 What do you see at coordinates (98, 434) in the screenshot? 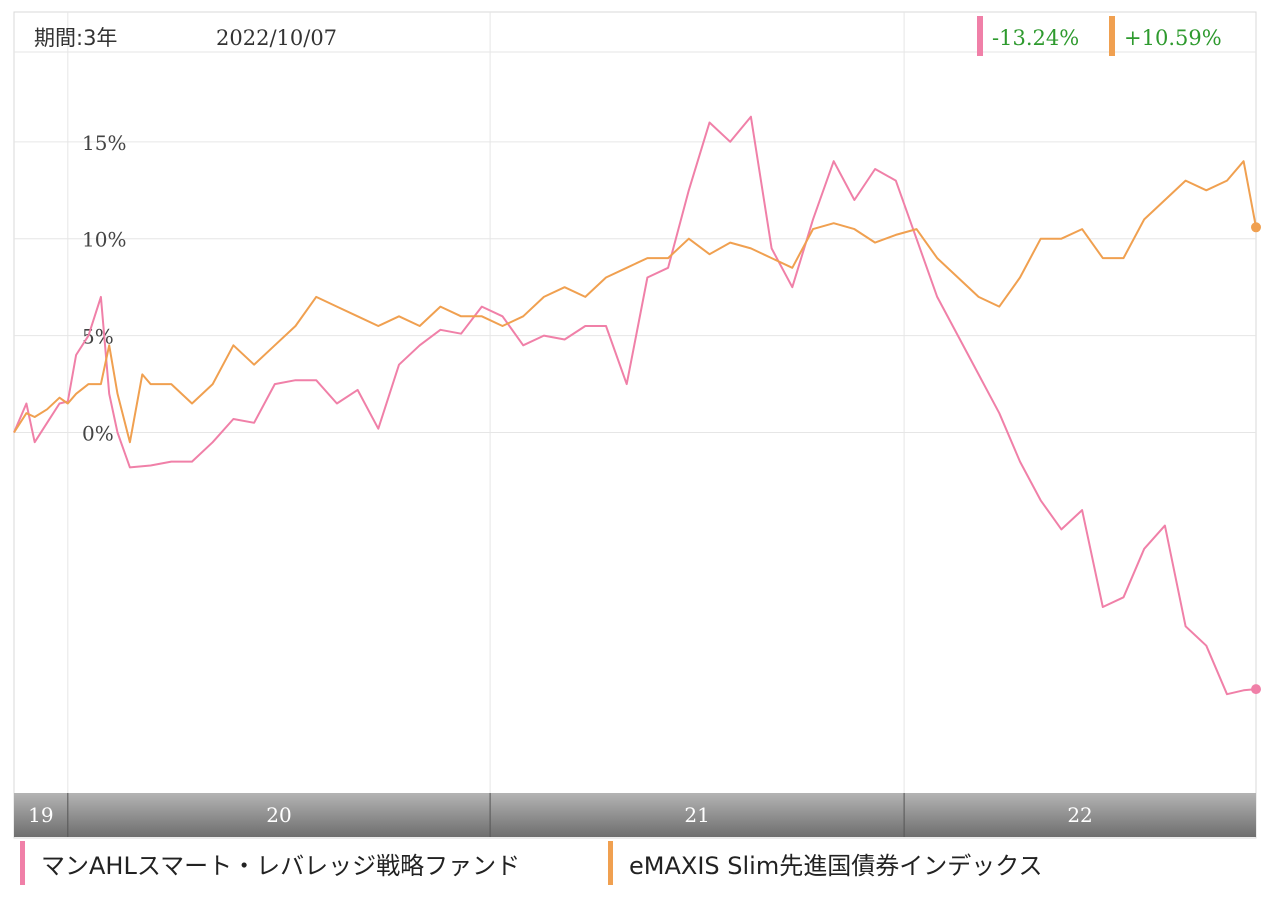
I see `y-tick-label: 0%` at bounding box center [98, 434].